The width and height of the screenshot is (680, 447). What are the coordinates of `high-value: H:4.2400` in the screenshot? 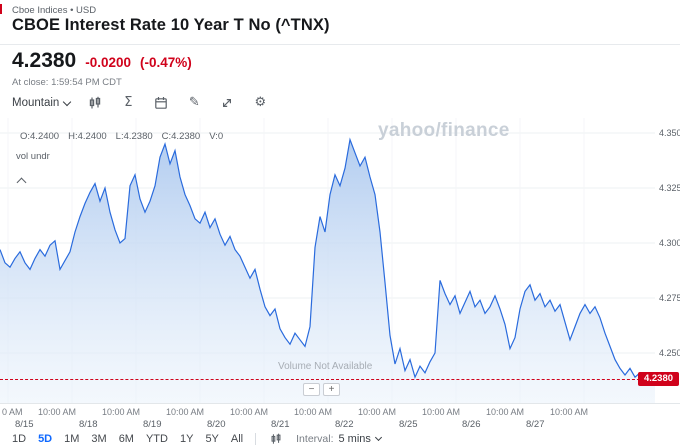 It's located at (87, 136).